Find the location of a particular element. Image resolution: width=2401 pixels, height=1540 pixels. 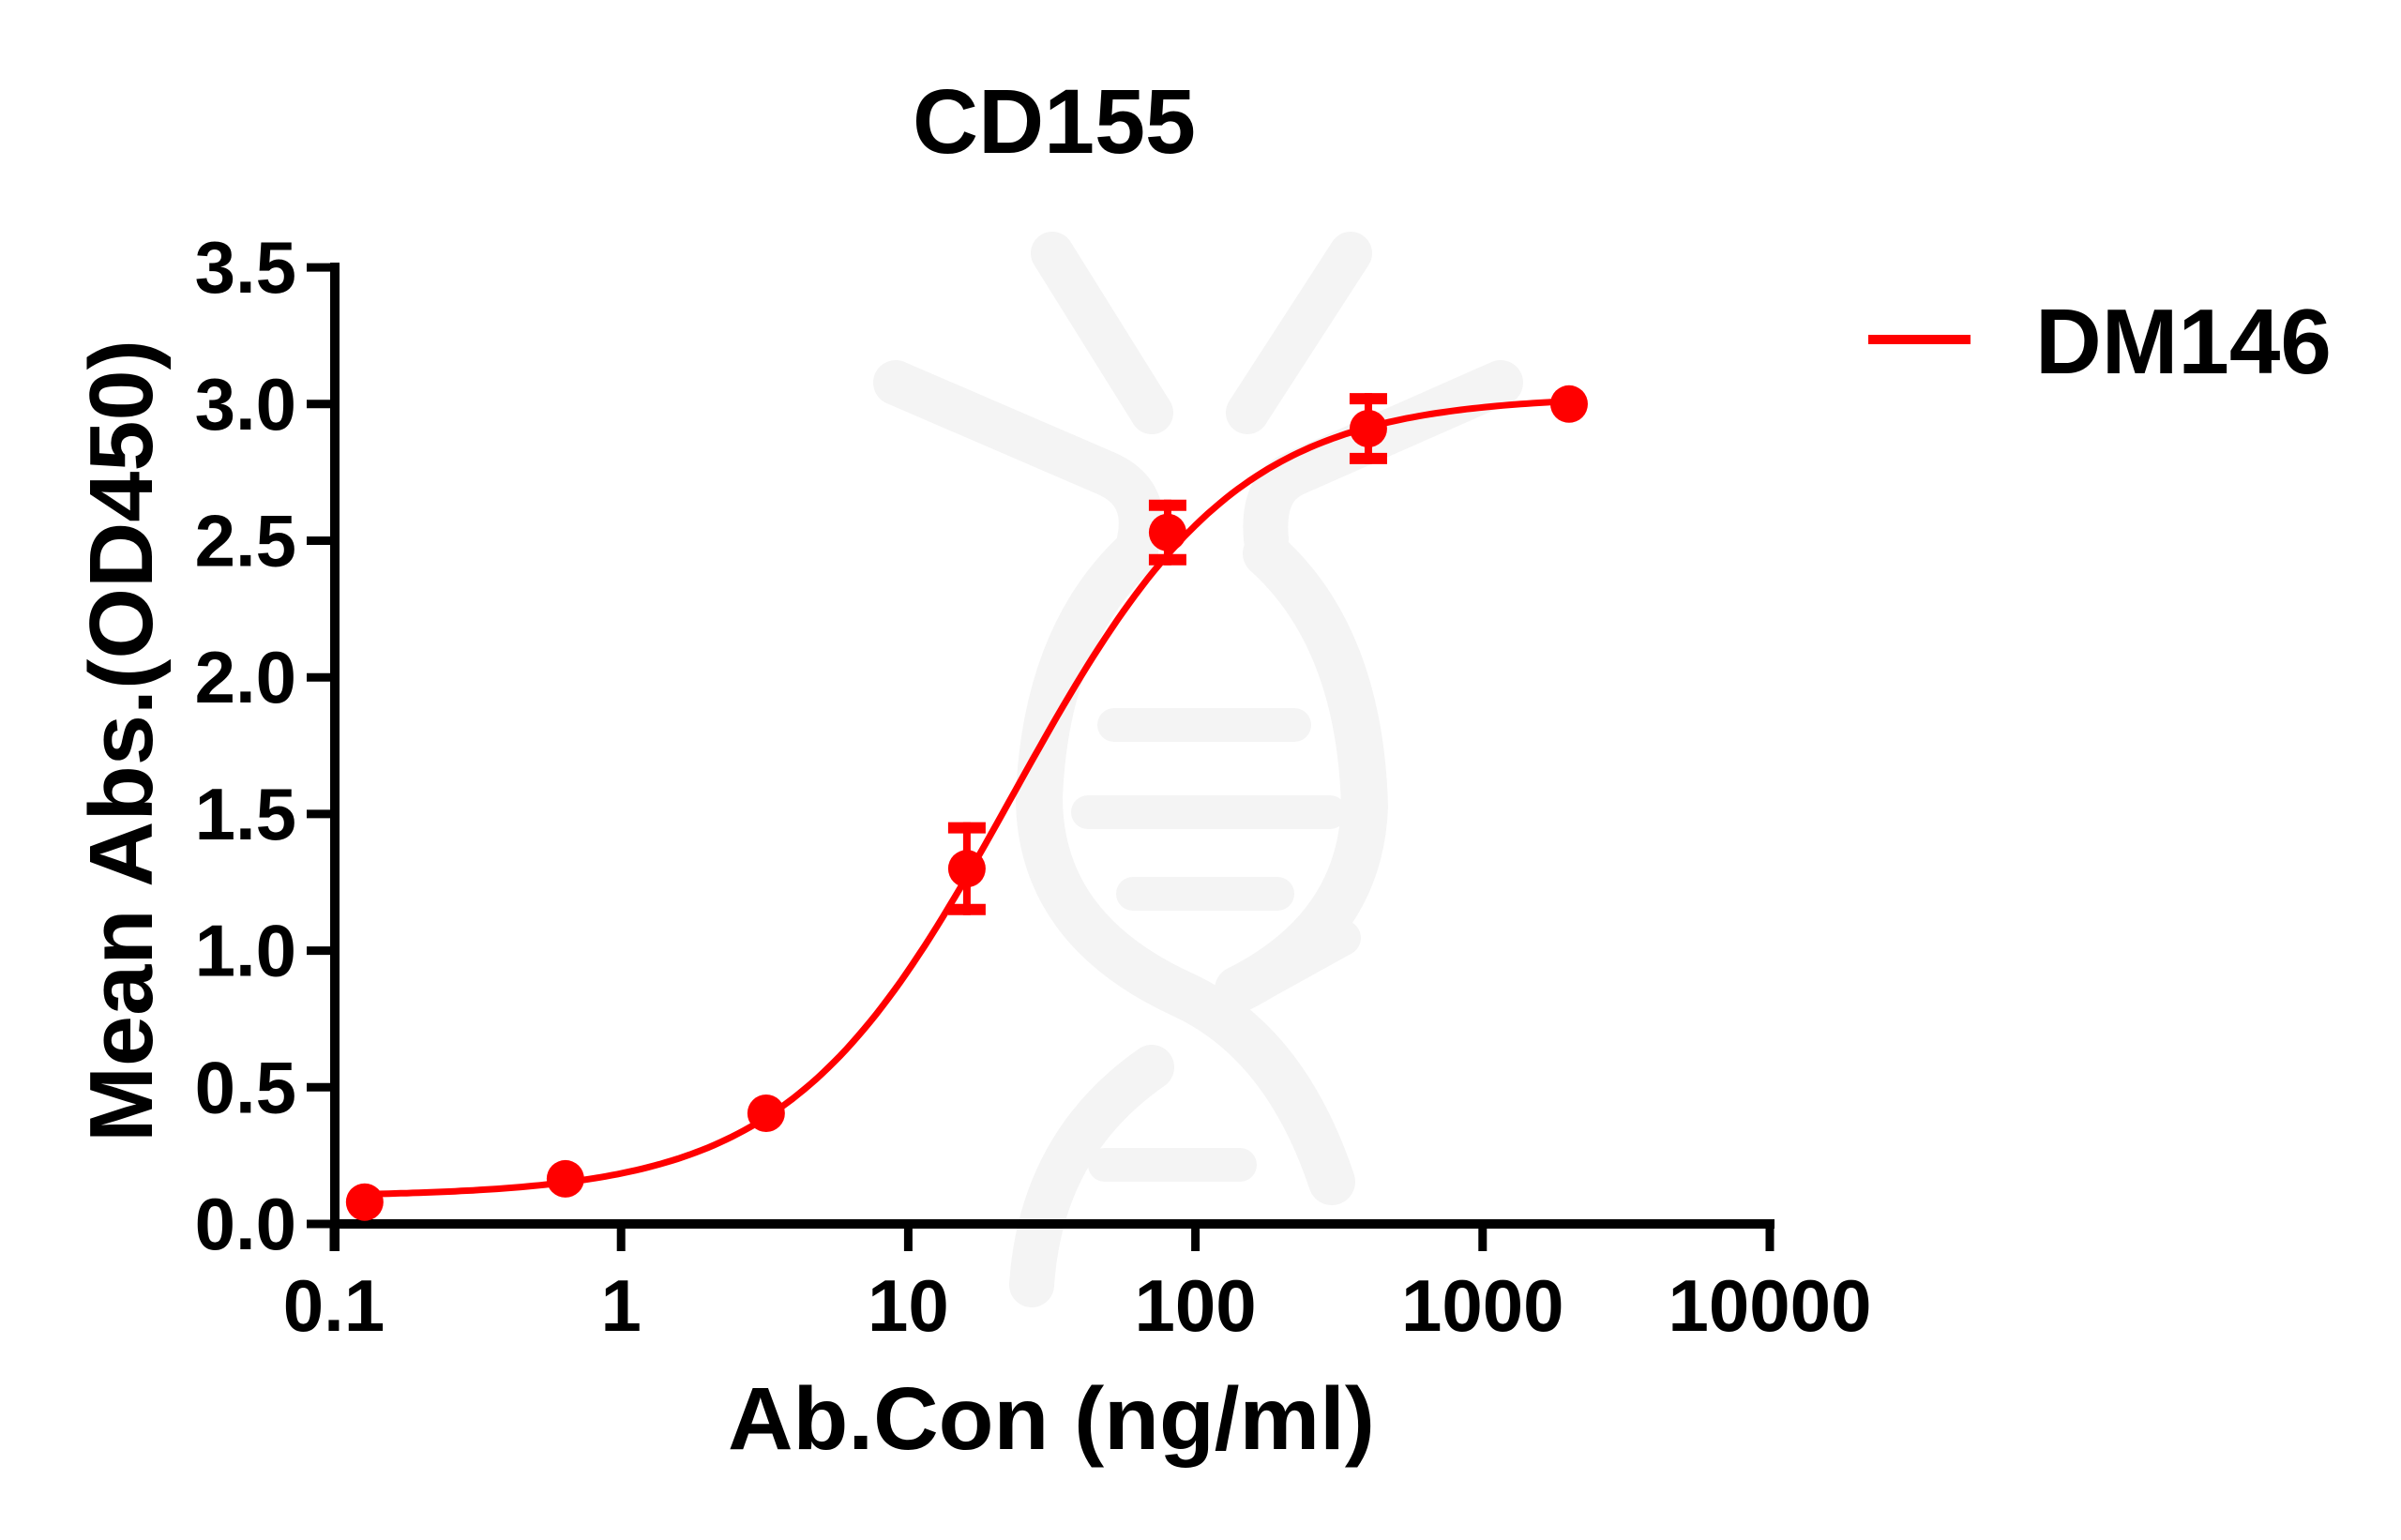

legend-label: DM146 is located at coordinates (2183, 341).